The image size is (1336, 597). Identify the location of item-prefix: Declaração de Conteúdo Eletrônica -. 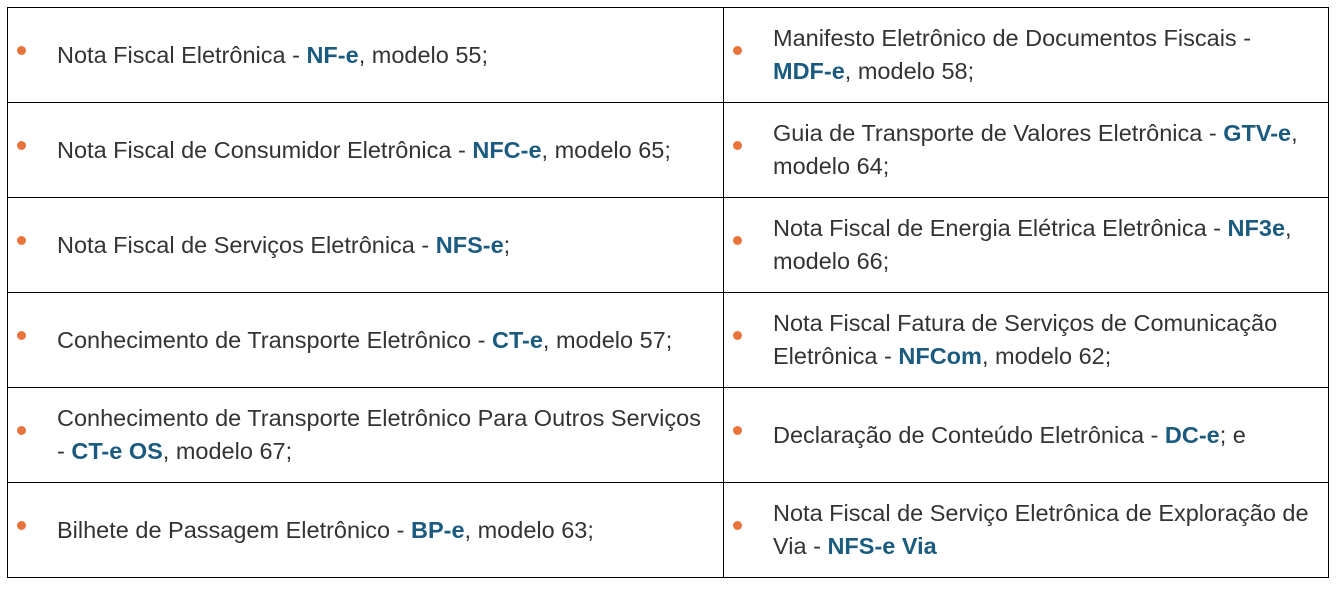
(969, 434).